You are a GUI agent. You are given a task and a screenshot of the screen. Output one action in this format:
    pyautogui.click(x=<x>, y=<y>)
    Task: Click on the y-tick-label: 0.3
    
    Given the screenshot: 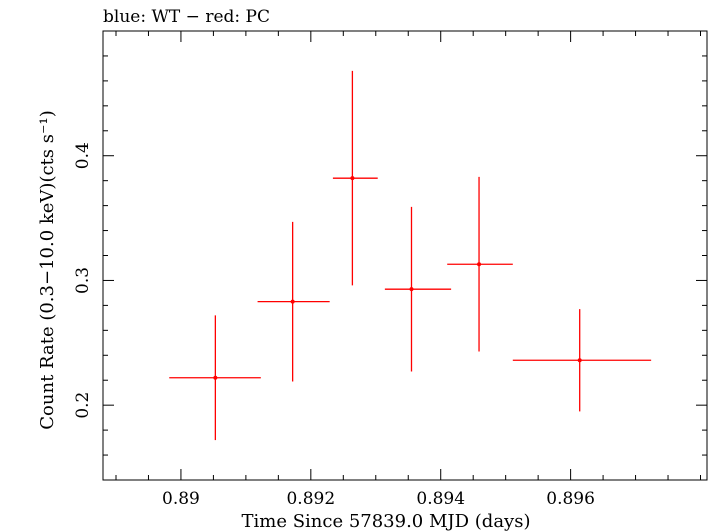 What is the action you would take?
    pyautogui.click(x=83, y=280)
    